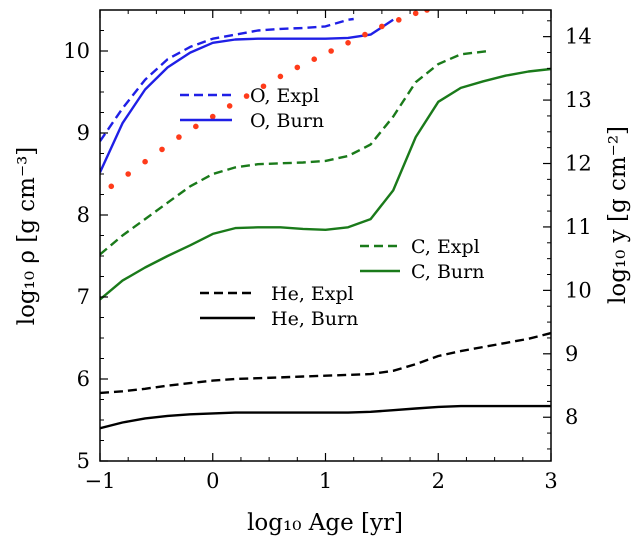 The height and width of the screenshot is (542, 642). I want to click on y2-tick-label: 8, so click(571, 417).